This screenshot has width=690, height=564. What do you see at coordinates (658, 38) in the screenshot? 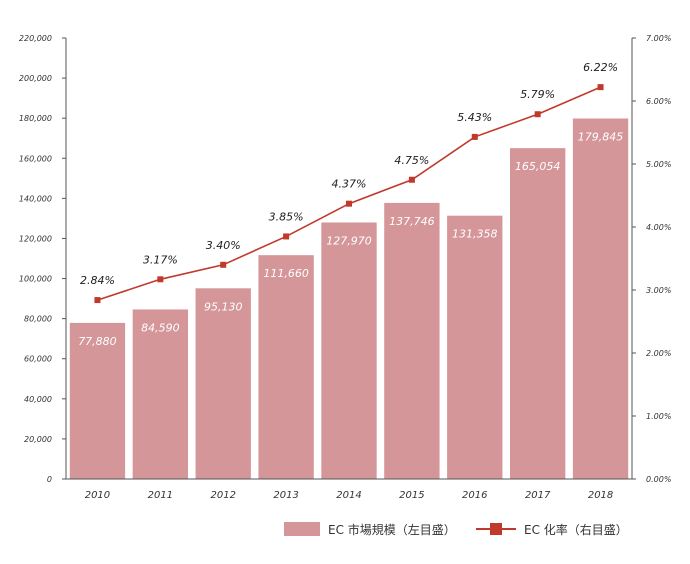
I see `y-right-tick-label: 7.00%` at bounding box center [658, 38].